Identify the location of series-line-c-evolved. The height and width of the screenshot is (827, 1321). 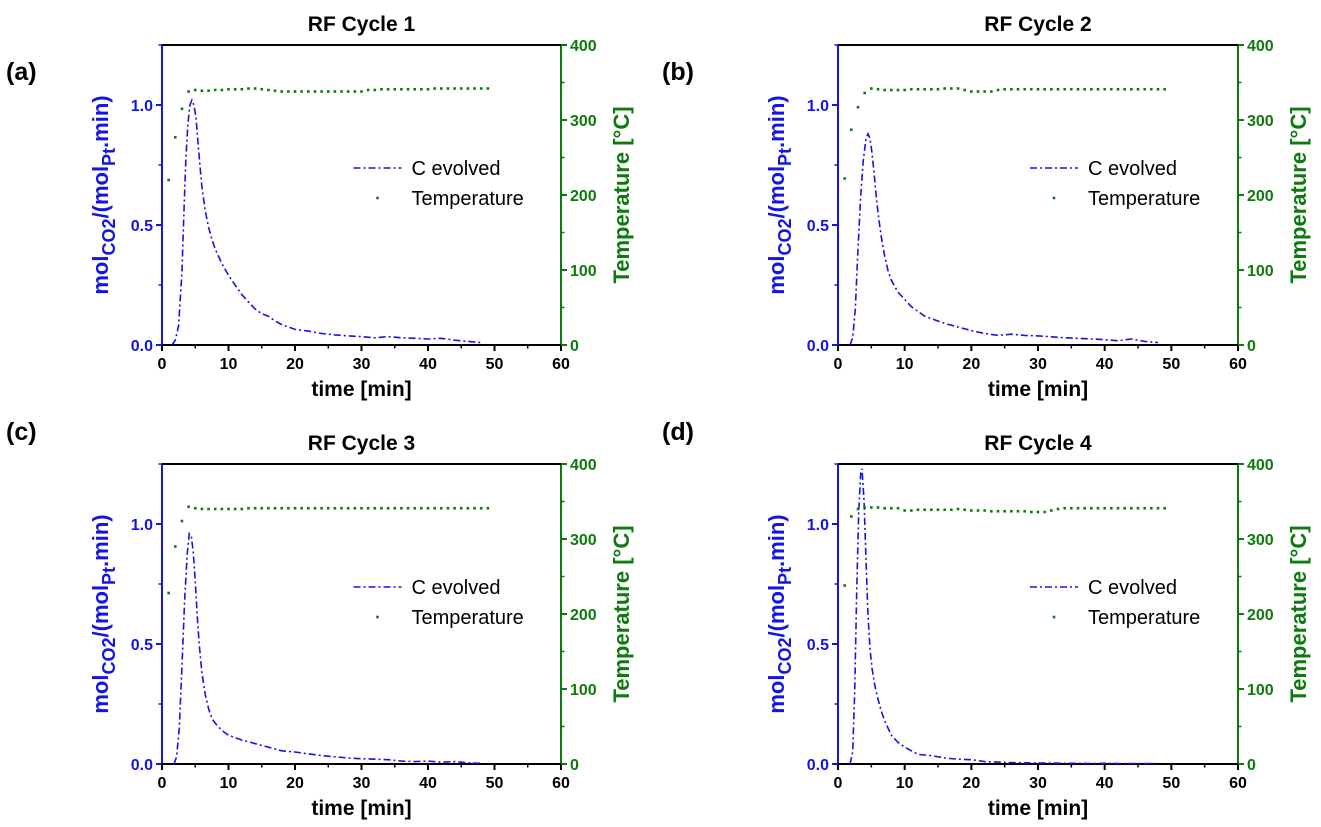
(1003, 616).